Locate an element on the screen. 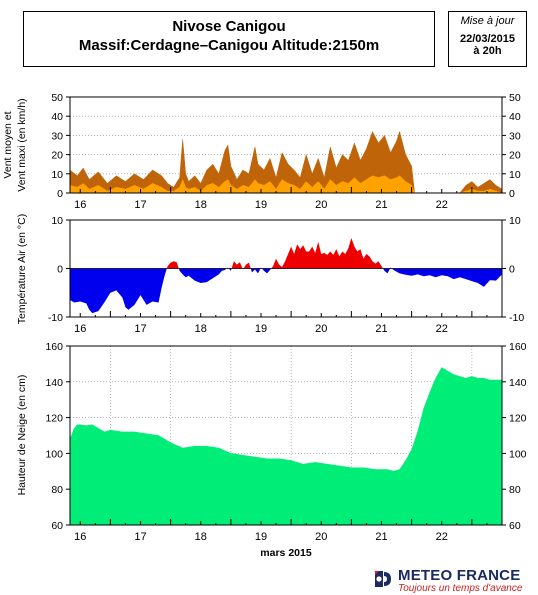  update-box: Mise à jour 22/03/2015 à 20h is located at coordinates (487, 39).